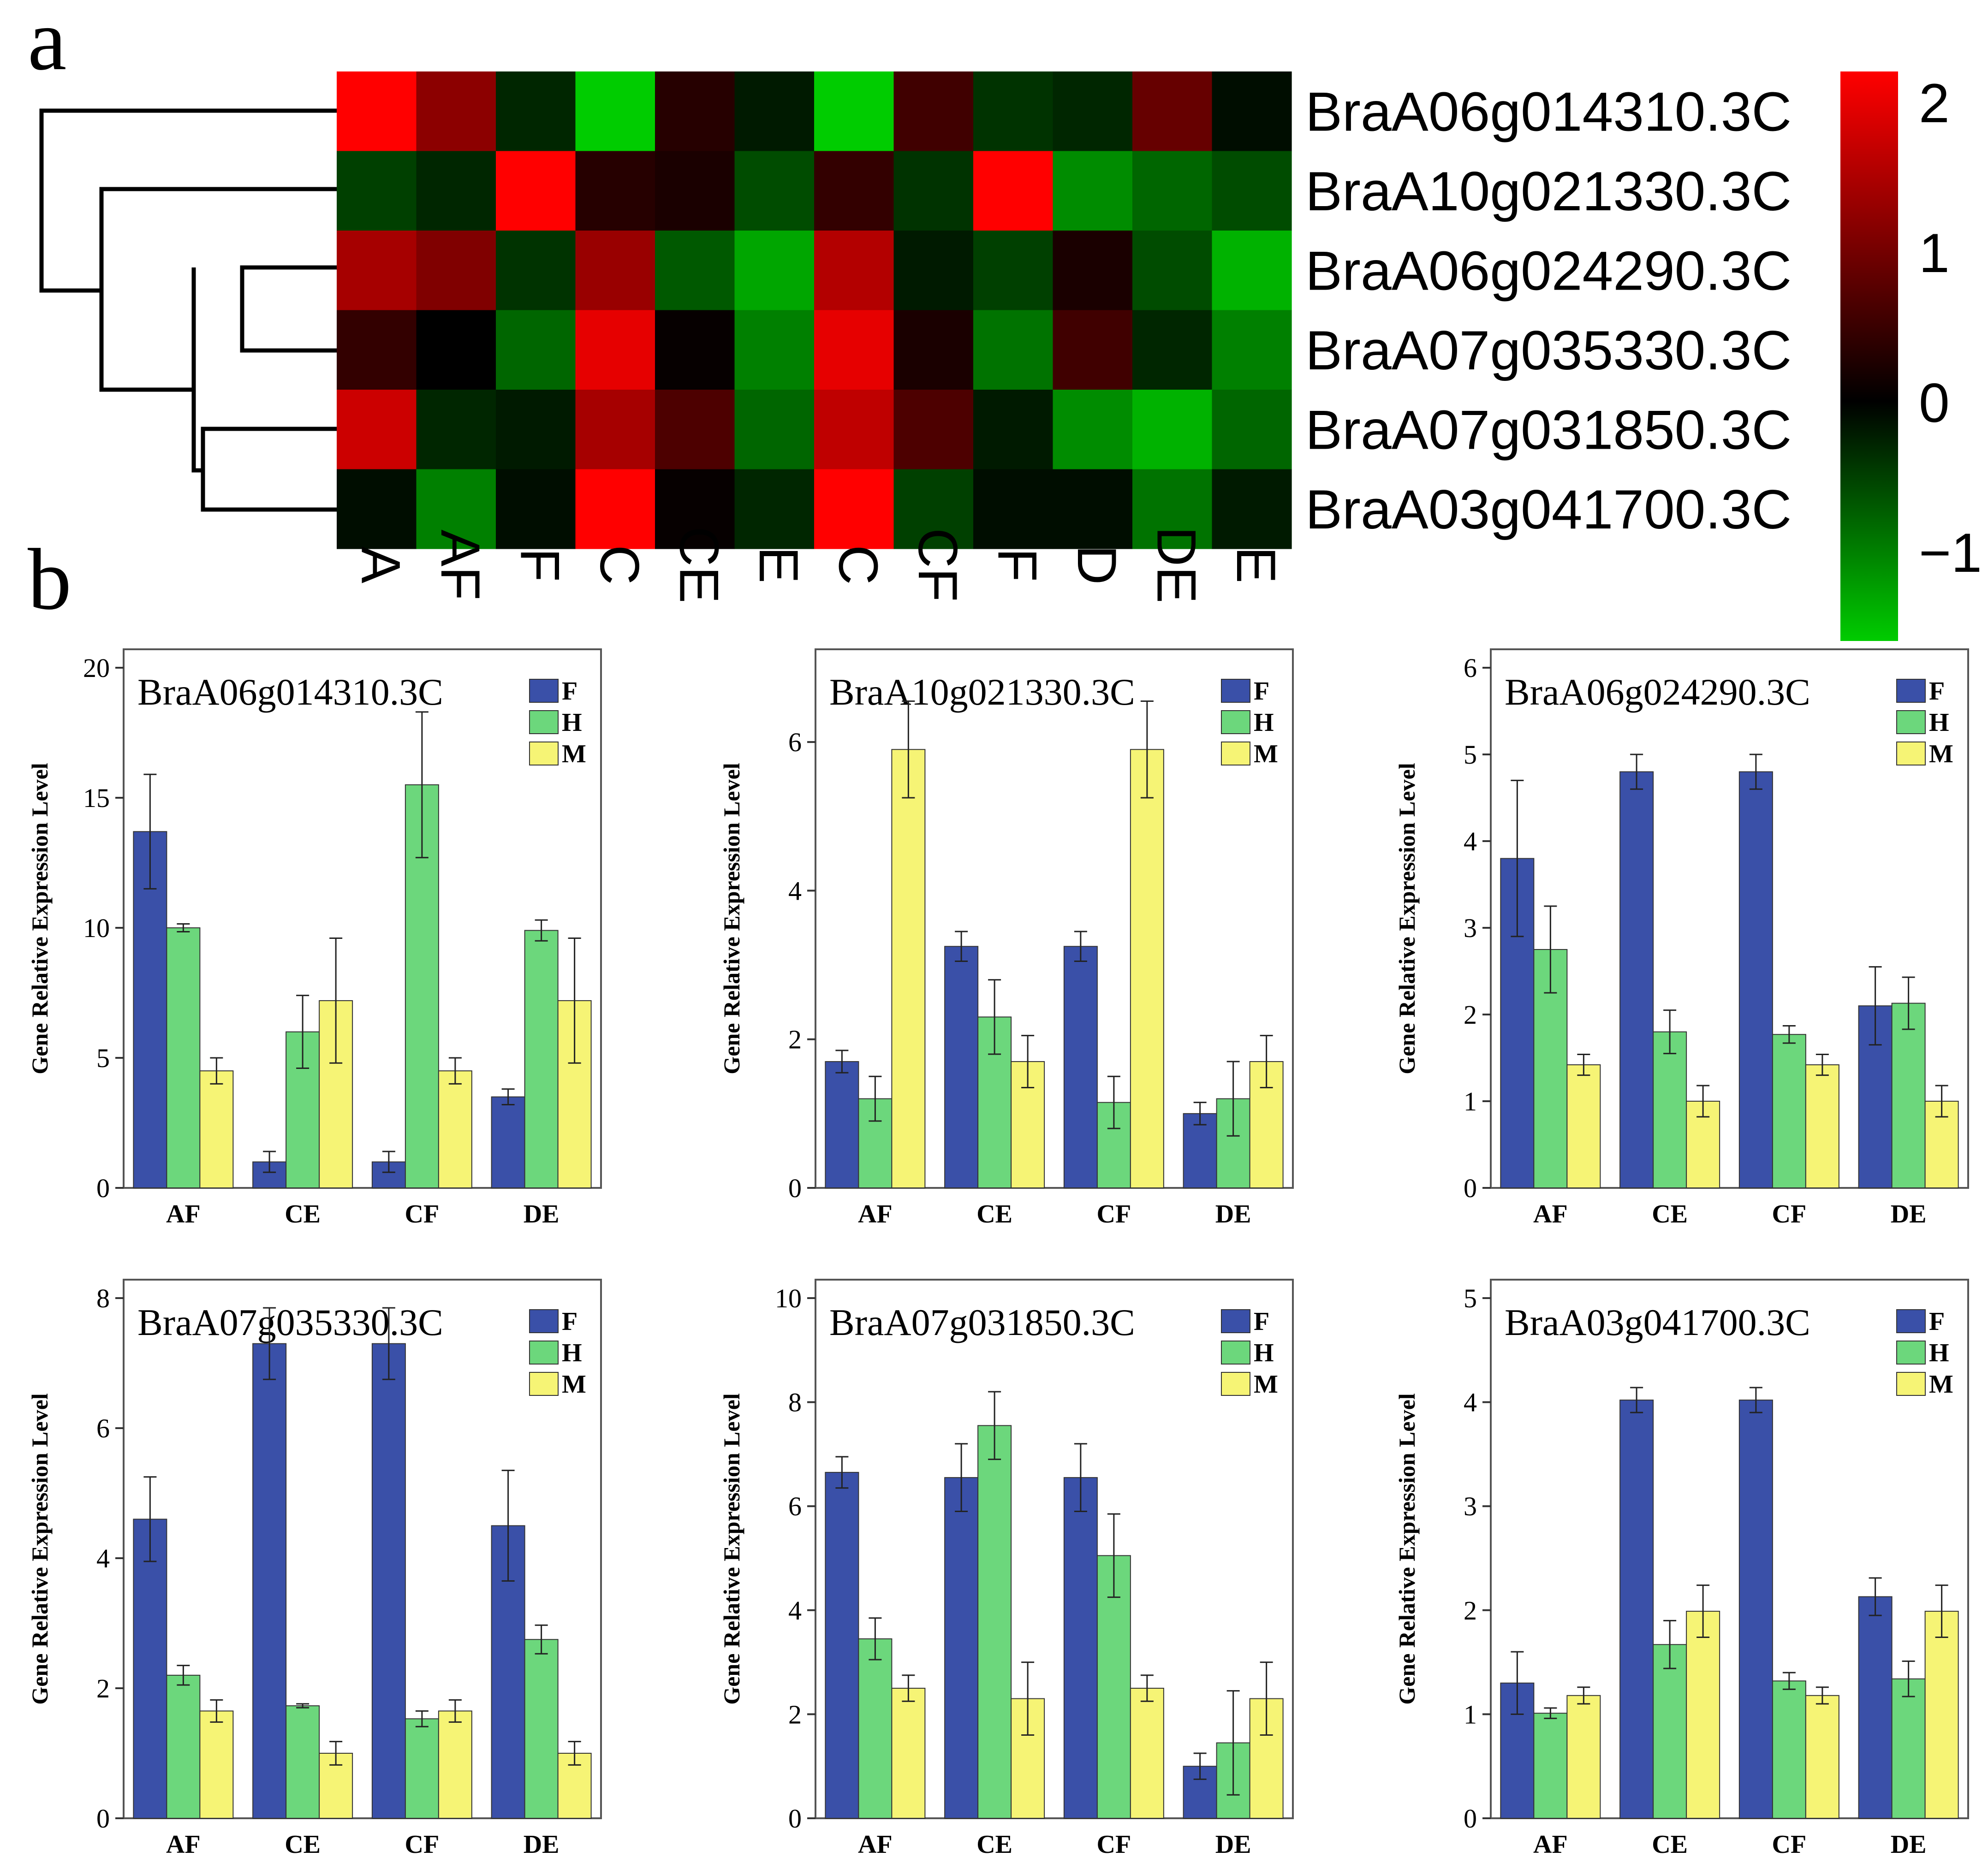 This screenshot has width=1988, height=1869. I want to click on colorbar-tick-label: −1, so click(1950, 553).